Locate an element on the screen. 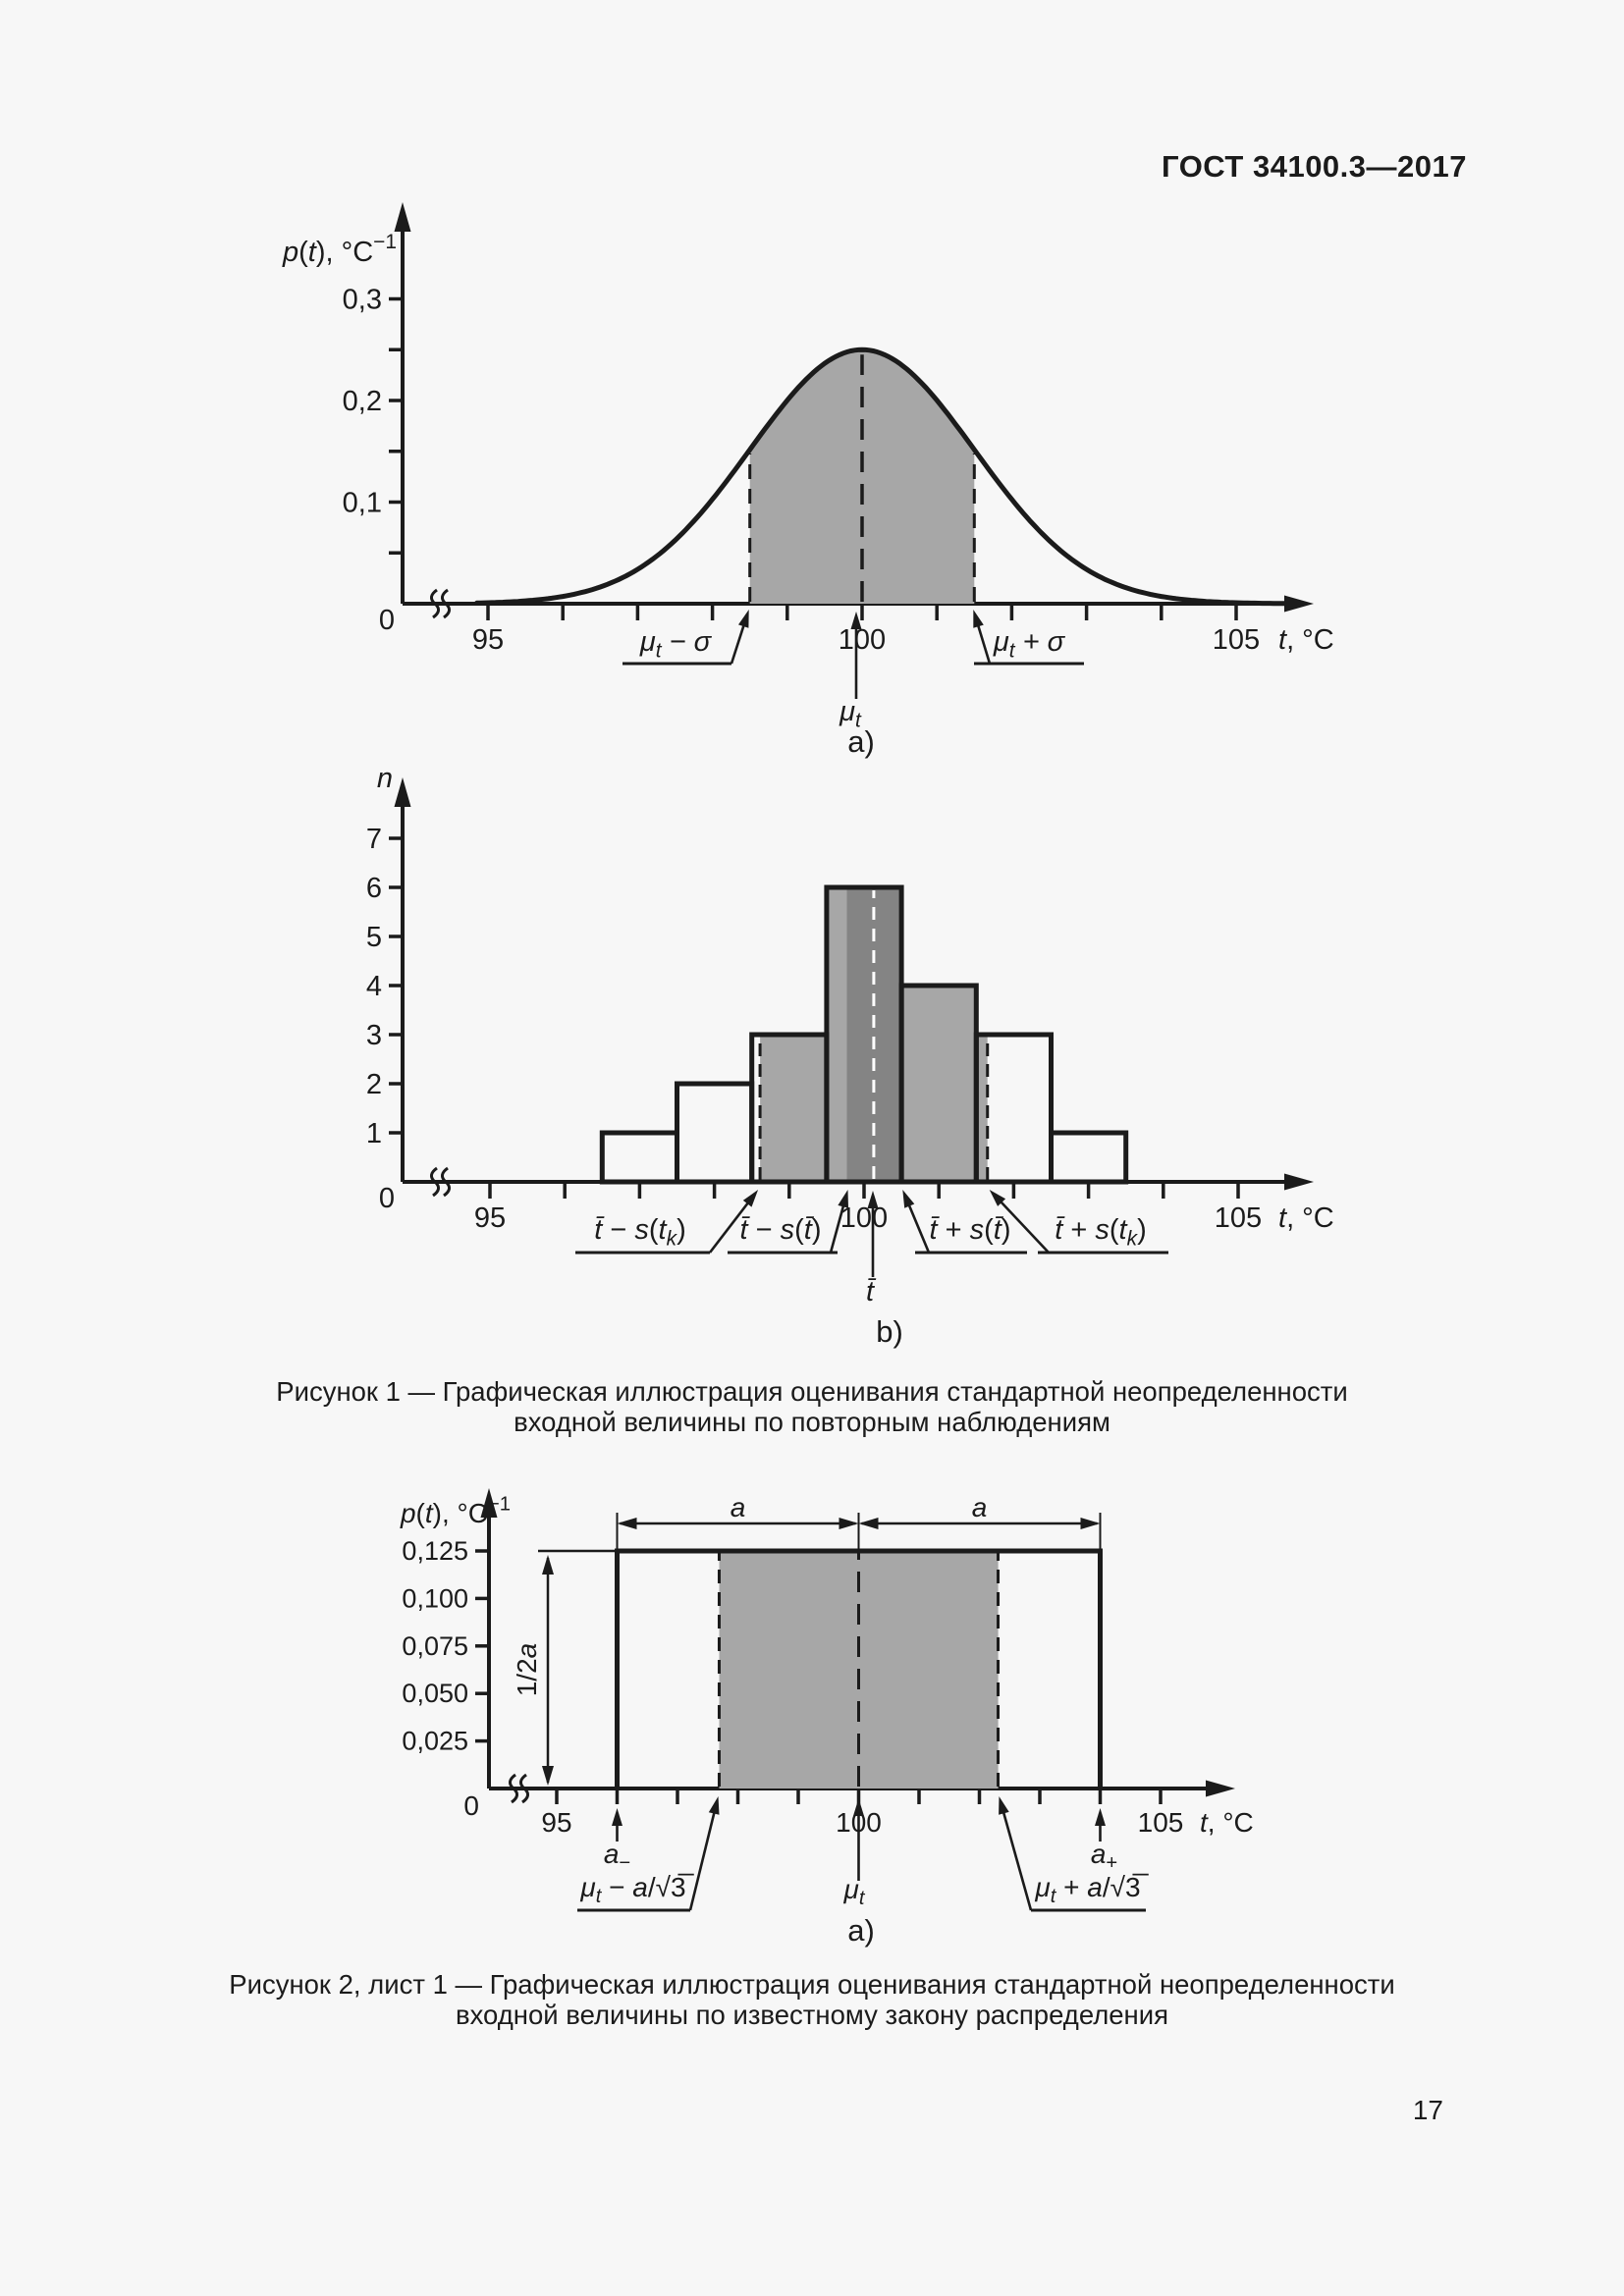  t-bar-label: t̄ is located at coordinates (871, 1292).